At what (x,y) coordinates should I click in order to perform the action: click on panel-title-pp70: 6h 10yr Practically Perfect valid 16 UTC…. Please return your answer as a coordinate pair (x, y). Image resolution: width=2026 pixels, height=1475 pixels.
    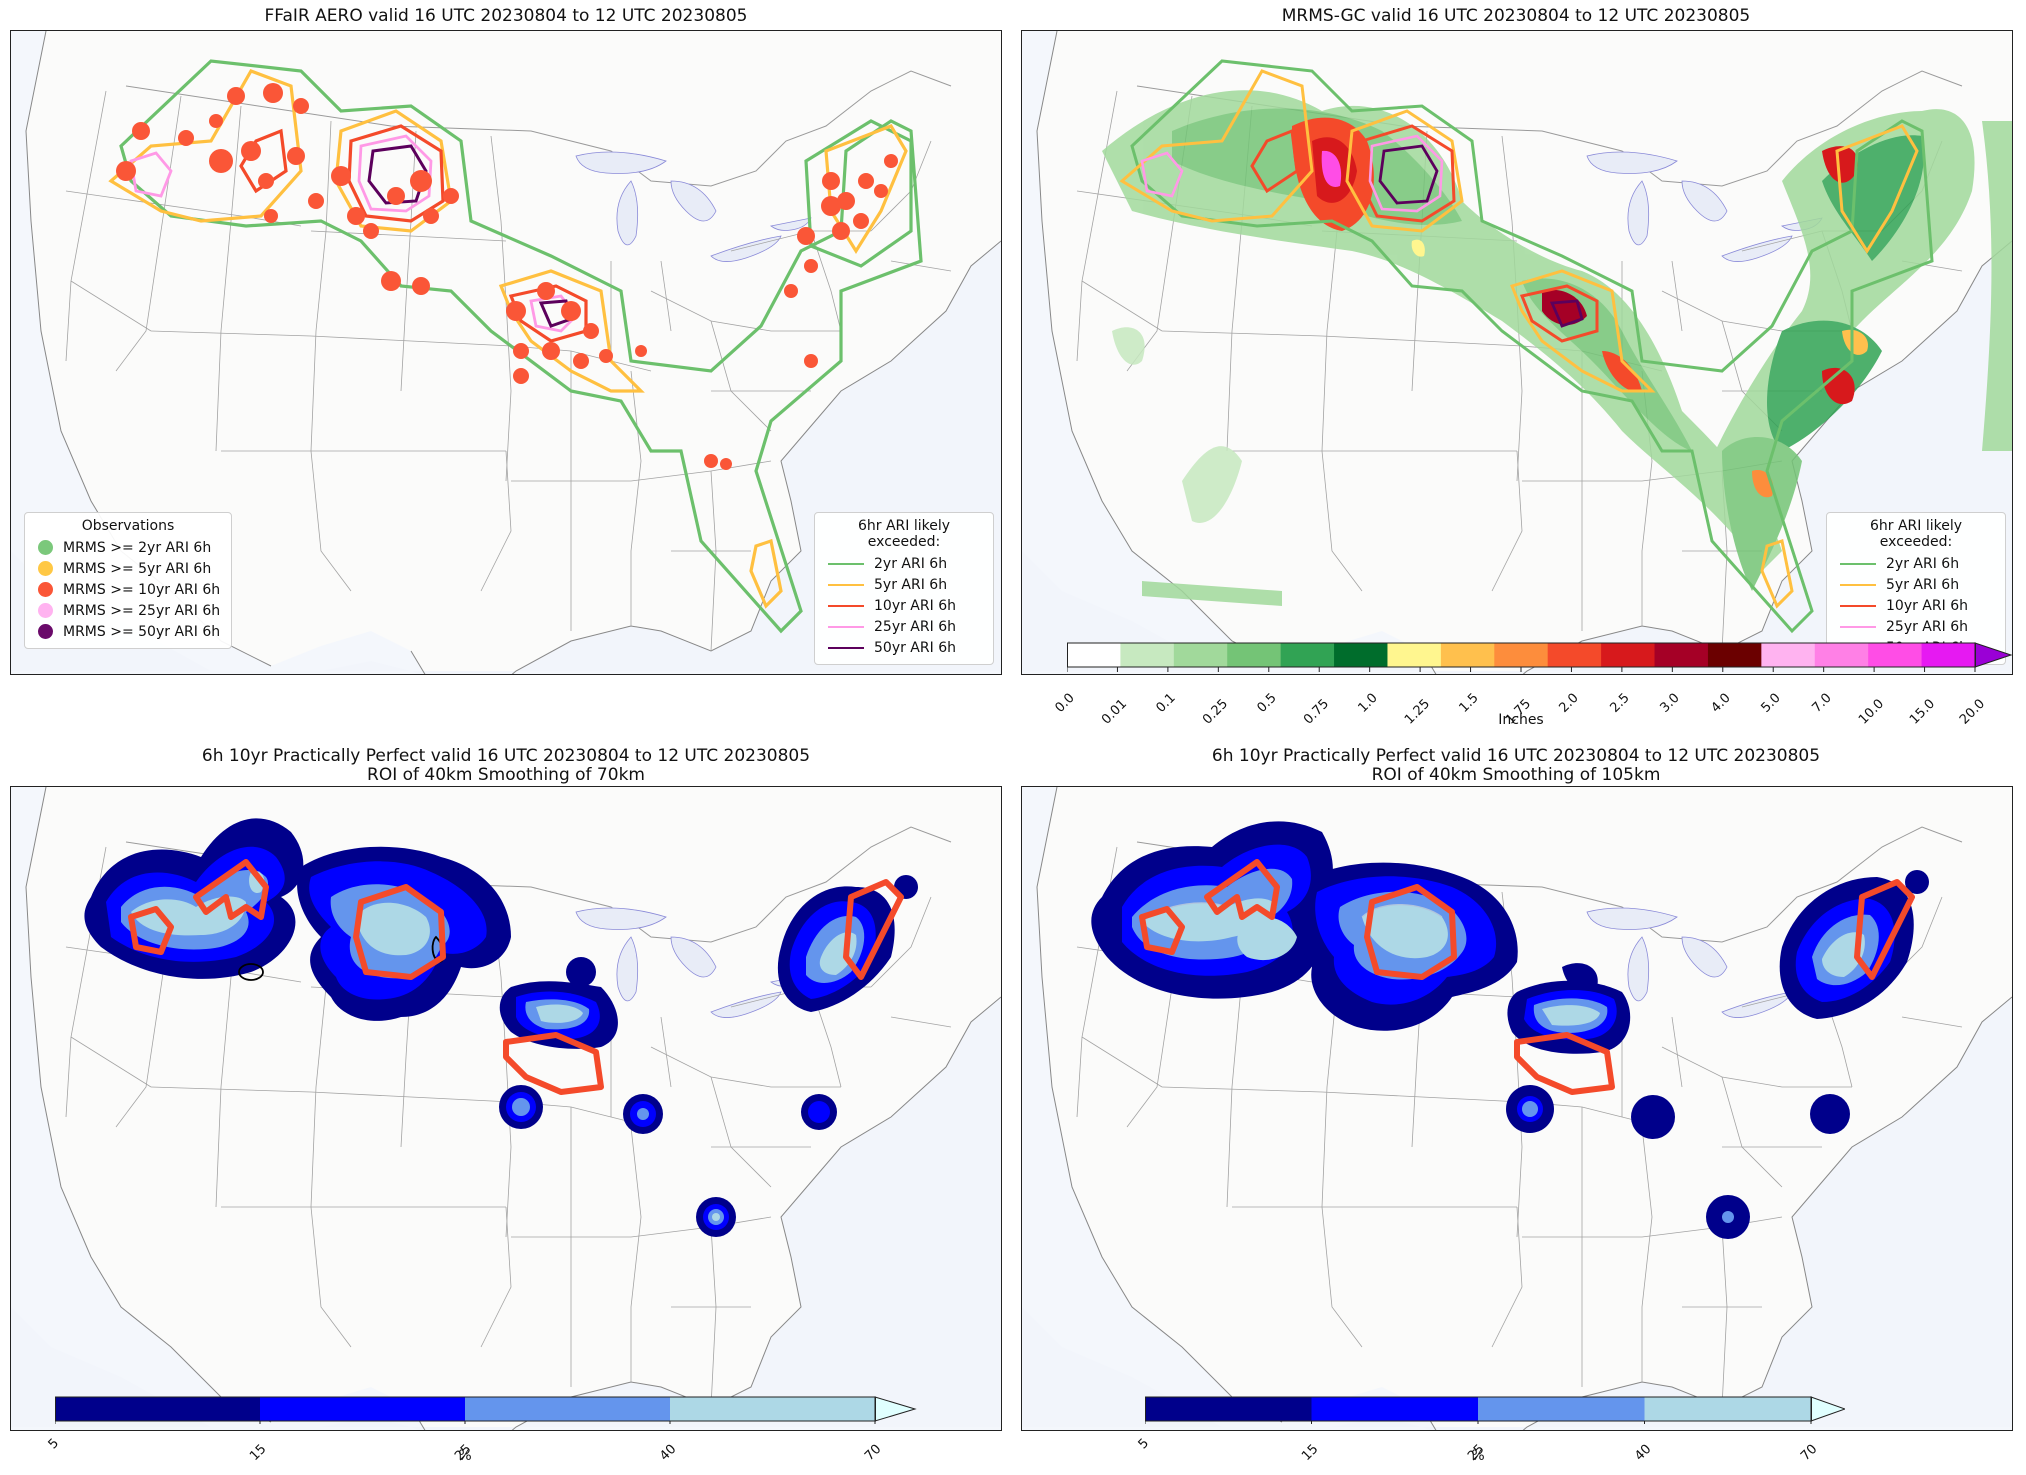
    Looking at the image, I should click on (506, 766).